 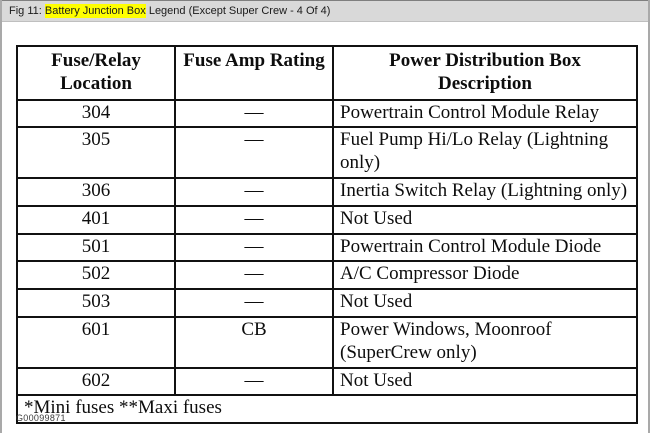 I want to click on column-header-fuse-amp-rating: Fuse Amp Rating, so click(x=254, y=73).